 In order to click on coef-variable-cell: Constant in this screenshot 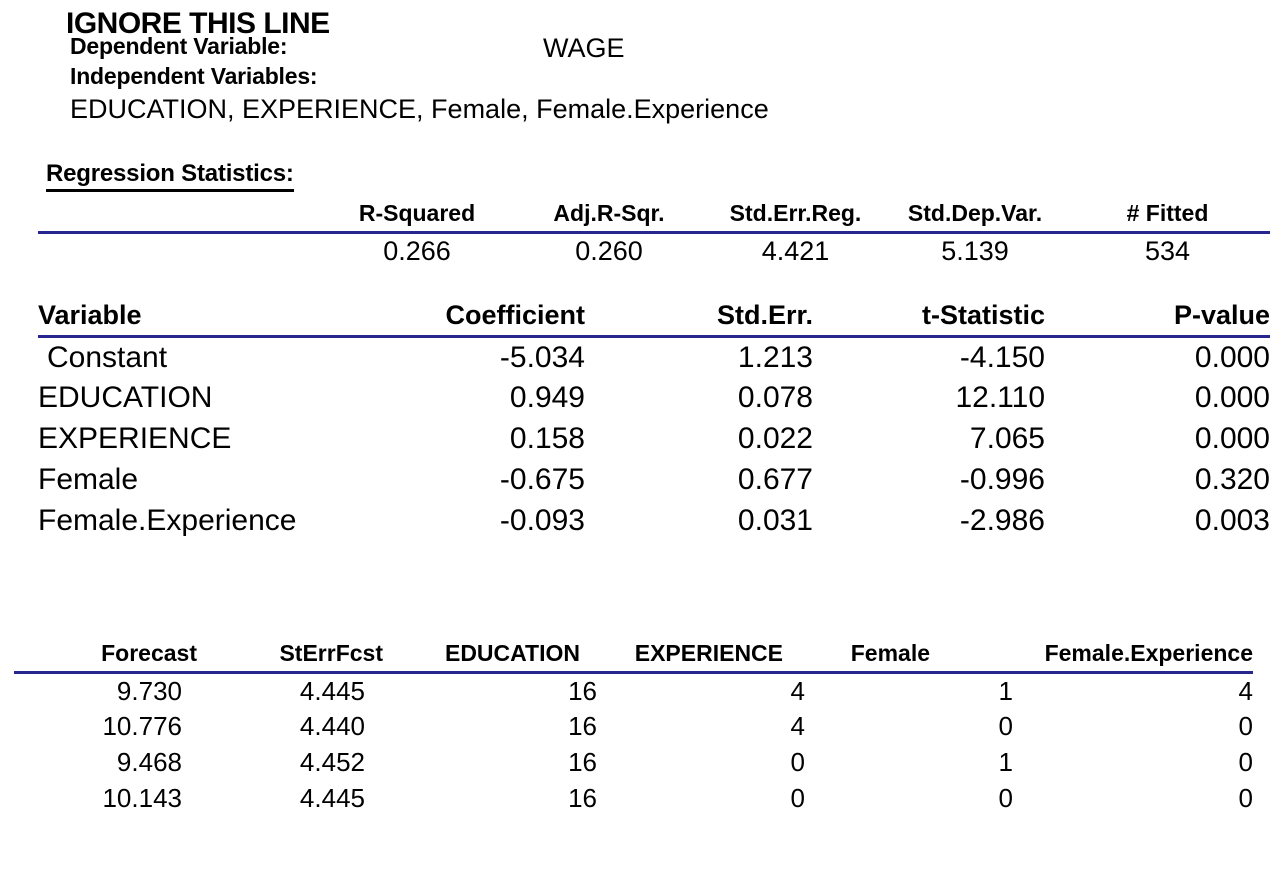, I will do `click(107, 357)`.